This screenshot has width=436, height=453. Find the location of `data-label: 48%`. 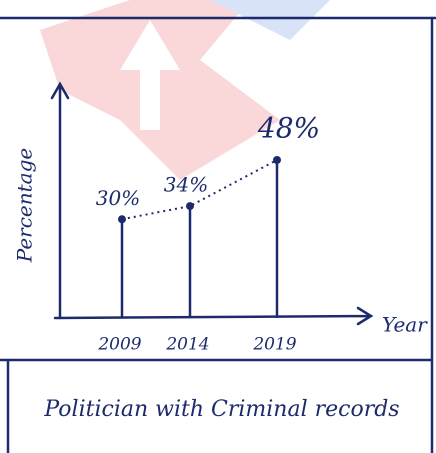

data-label: 48% is located at coordinates (288, 128).